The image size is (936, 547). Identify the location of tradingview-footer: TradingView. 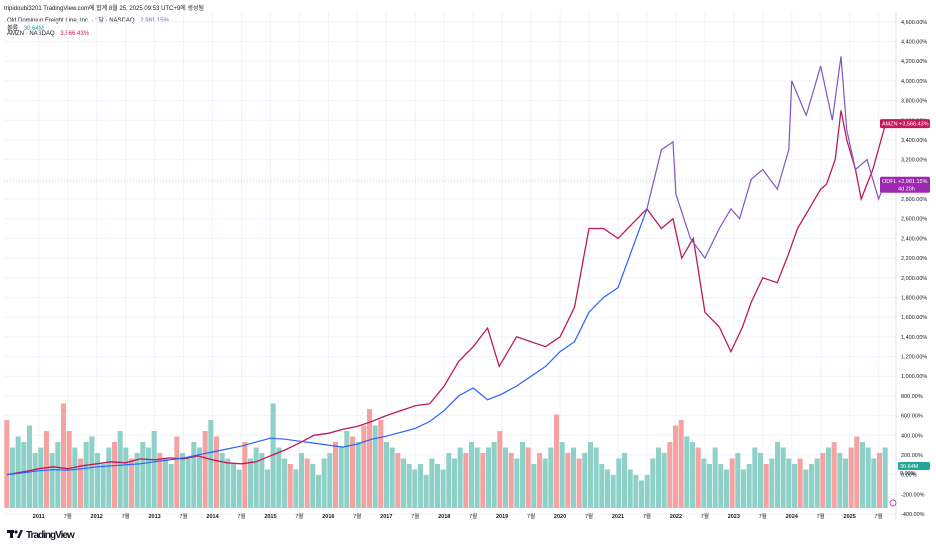
(41, 535).